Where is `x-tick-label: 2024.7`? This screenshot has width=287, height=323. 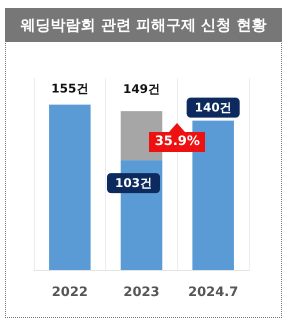
x-tick-label: 2024.7 is located at coordinates (213, 292).